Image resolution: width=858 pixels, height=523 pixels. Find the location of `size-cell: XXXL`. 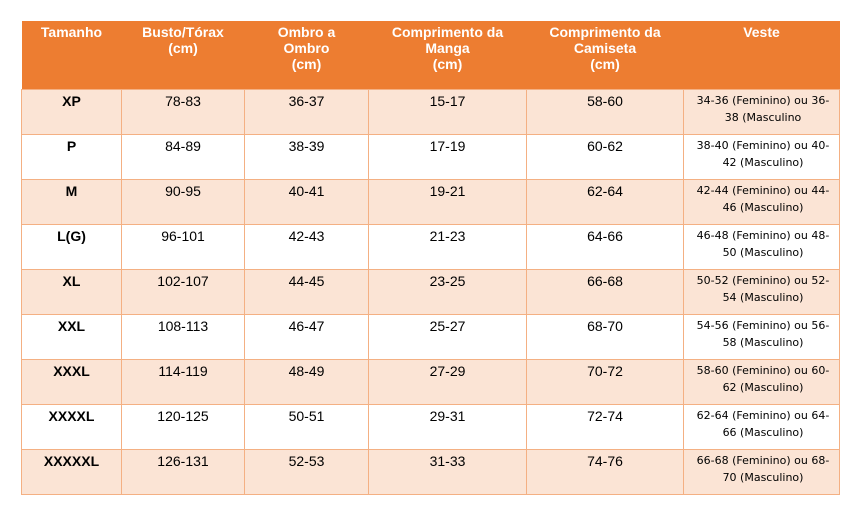

size-cell: XXXL is located at coordinates (71, 381).